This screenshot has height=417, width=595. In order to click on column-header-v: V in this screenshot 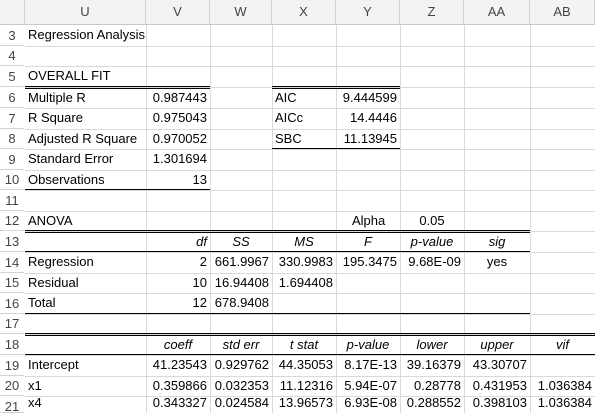, I will do `click(178, 12)`.